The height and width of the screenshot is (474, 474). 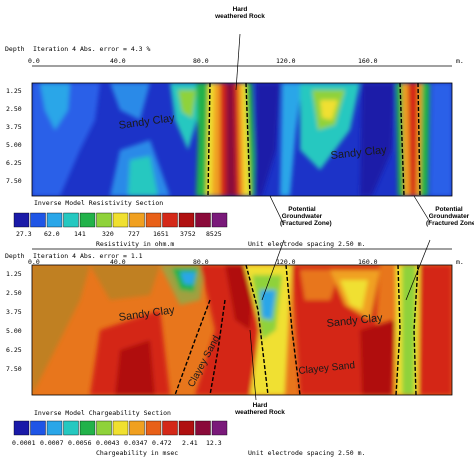 I want to click on chargeability-legend-swatches, so click(x=120, y=428).